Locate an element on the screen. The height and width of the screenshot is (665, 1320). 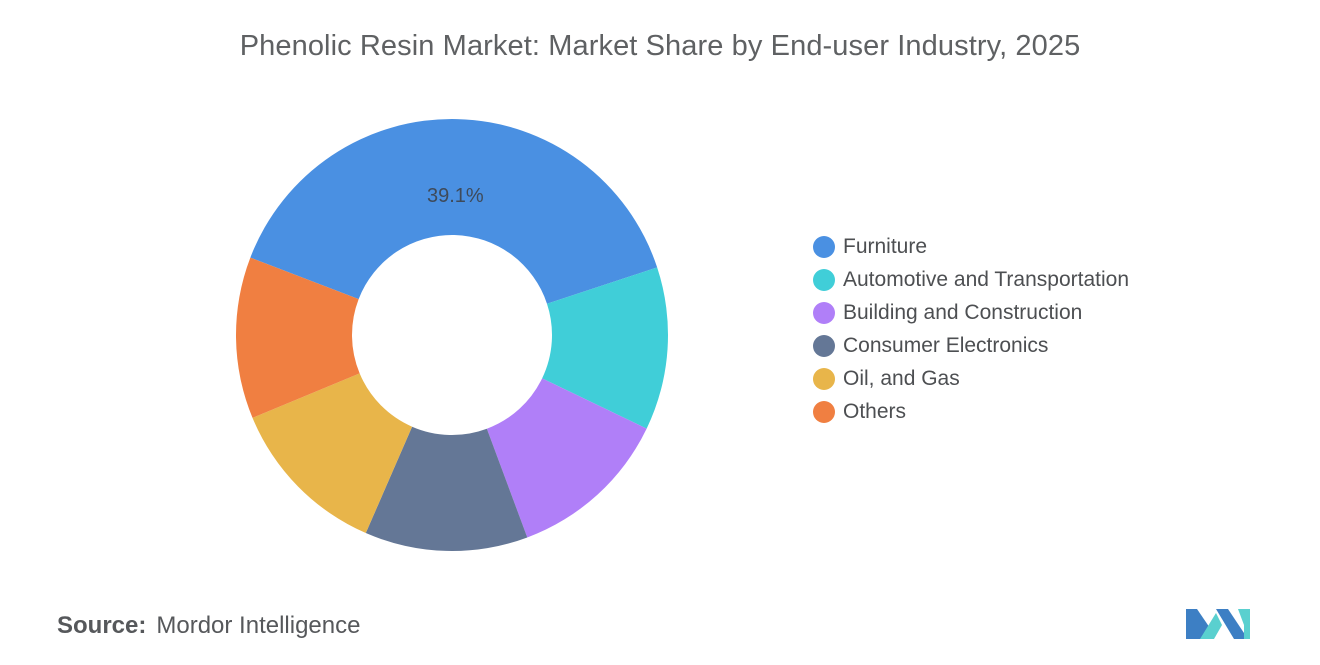
legend-label: Building and Construction is located at coordinates (963, 312).